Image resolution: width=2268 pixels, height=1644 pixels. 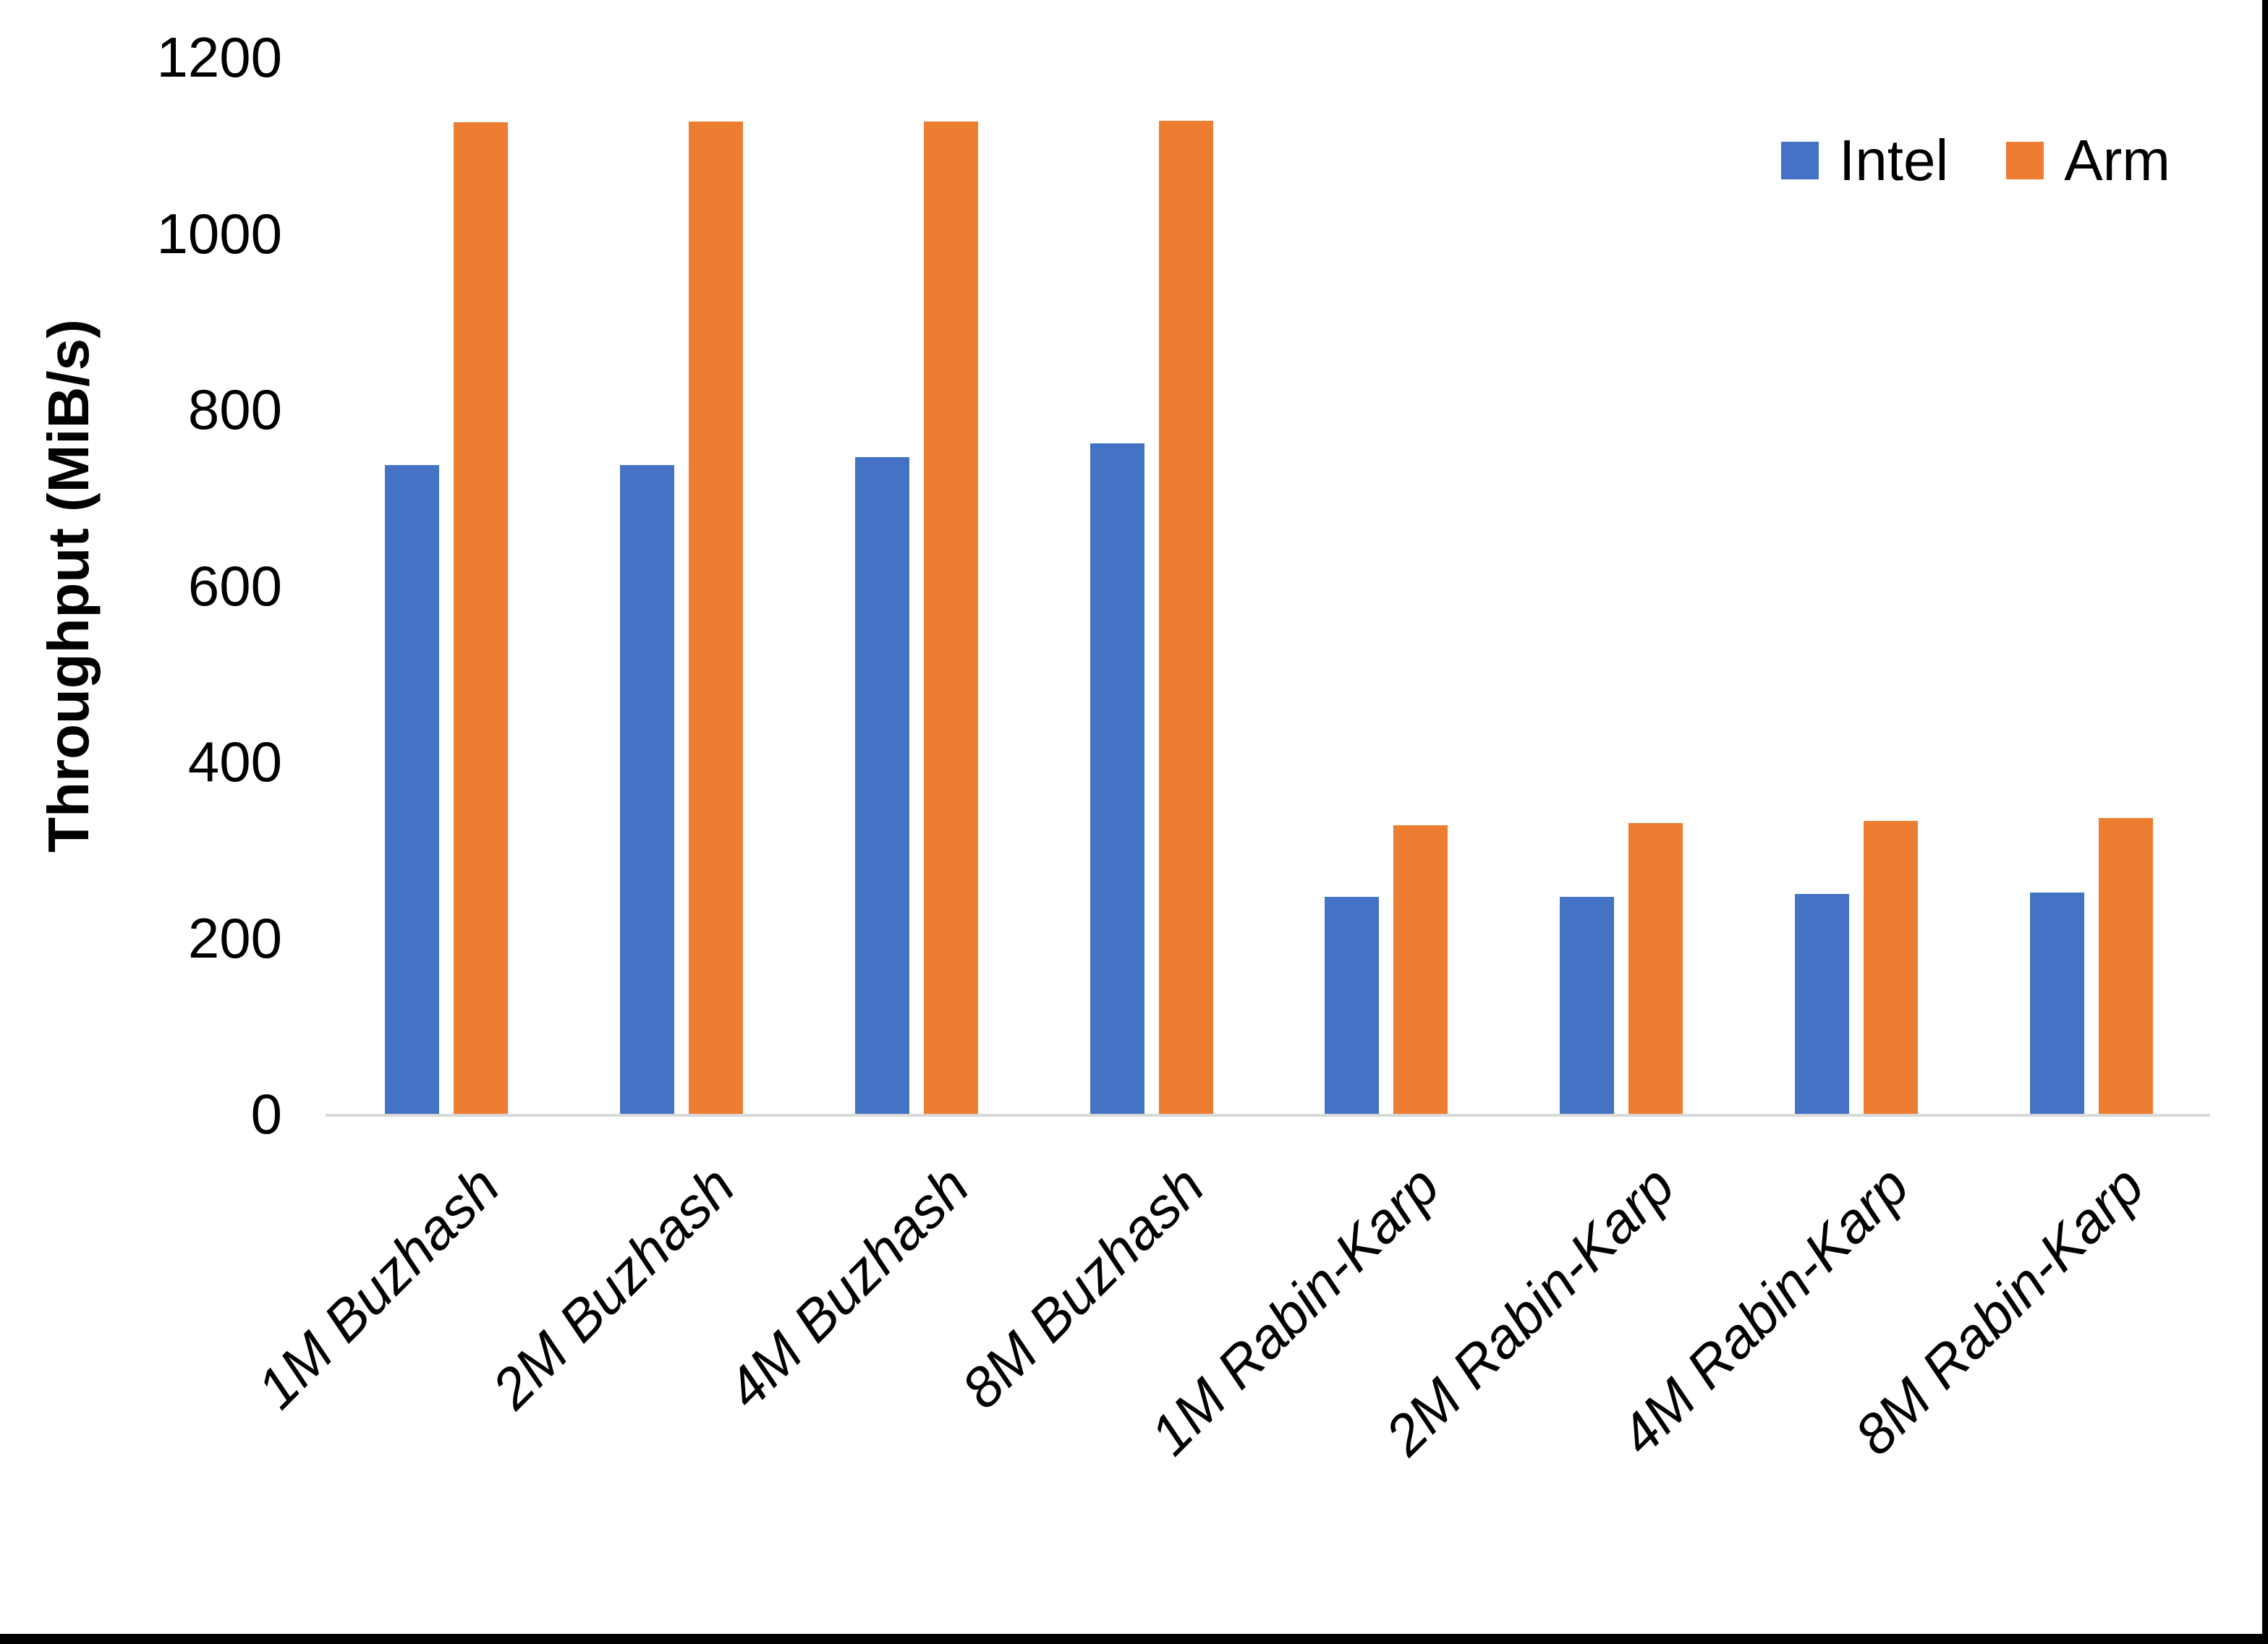 I want to click on y-tick-label: 400, so click(x=234, y=761).